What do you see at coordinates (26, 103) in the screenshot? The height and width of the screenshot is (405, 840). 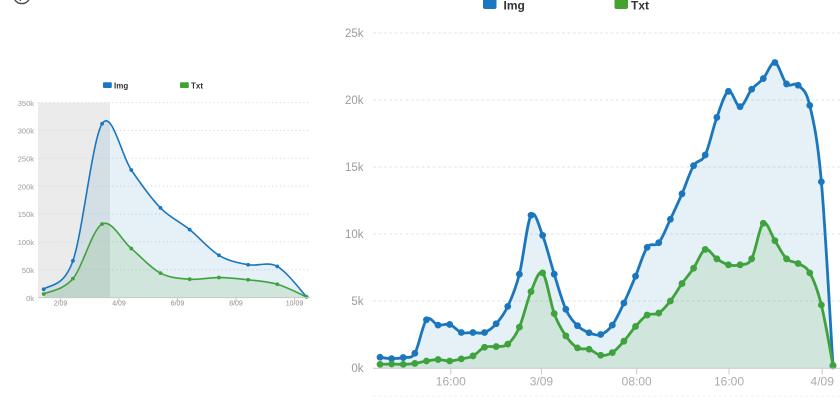 I see `svg-text: 350k` at bounding box center [26, 103].